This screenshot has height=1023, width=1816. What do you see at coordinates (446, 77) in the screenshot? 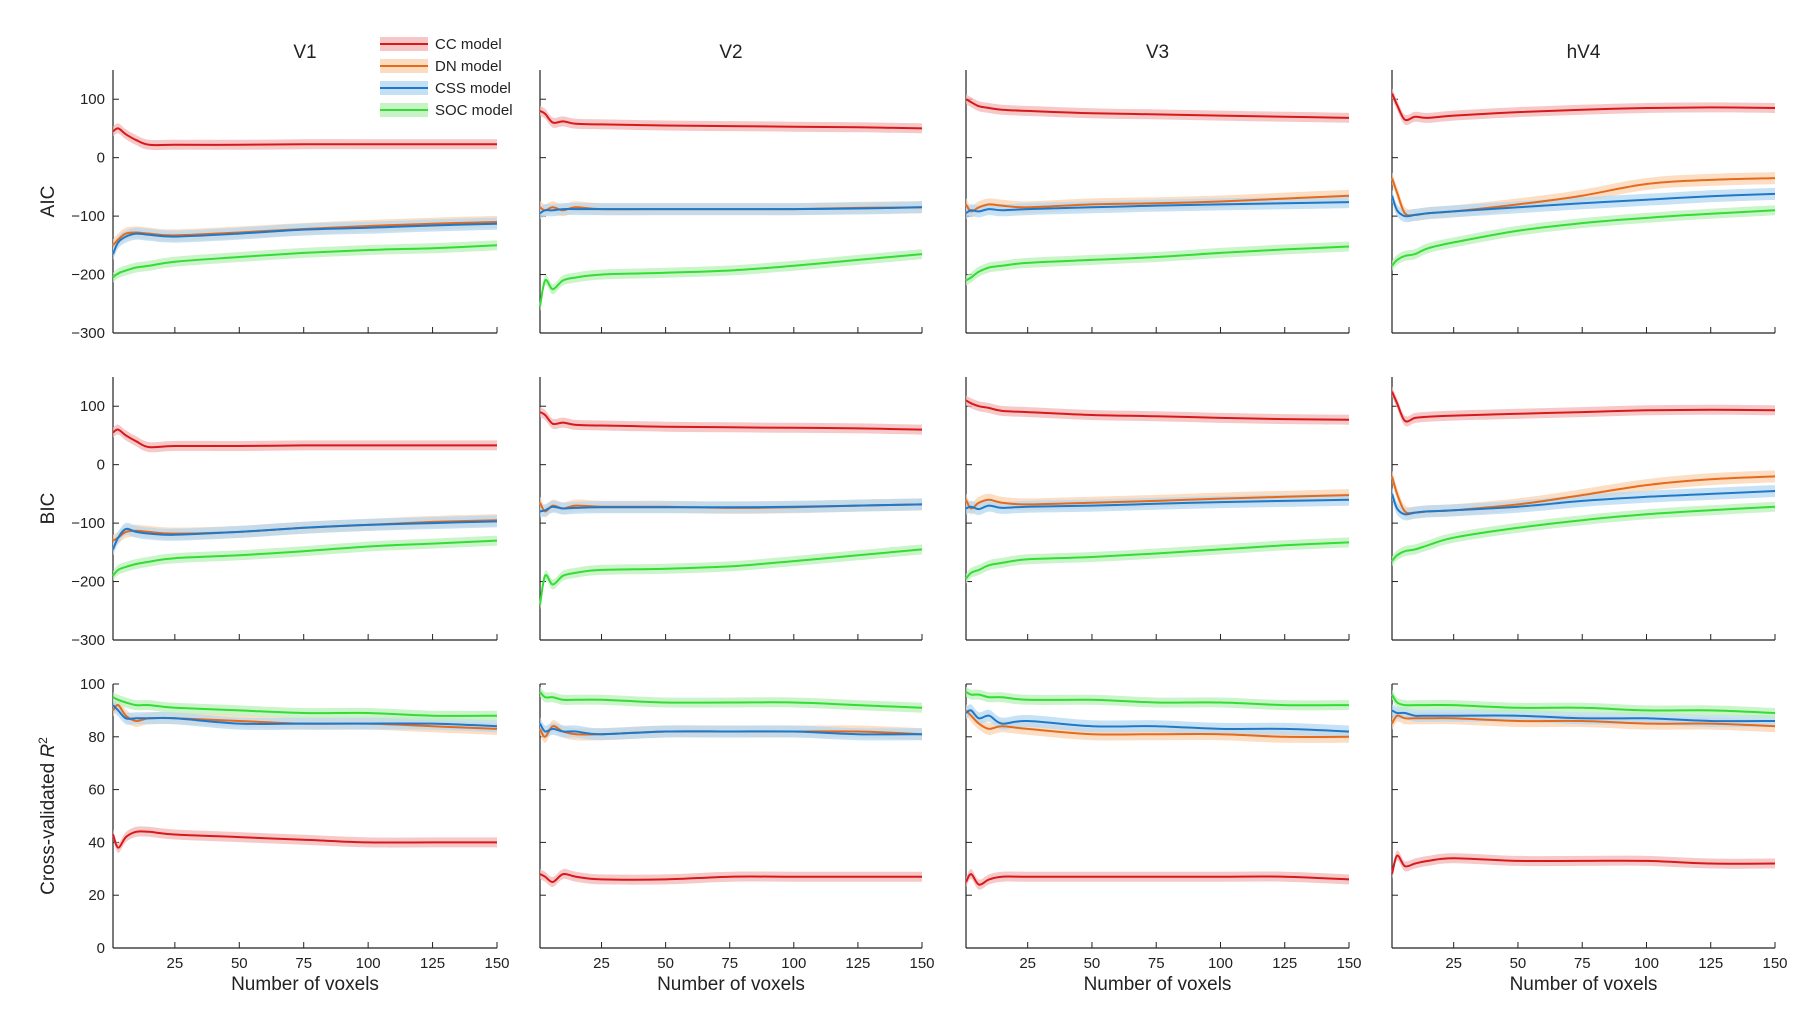
I see `legend: CC model DN model CSS model SOC model` at bounding box center [446, 77].